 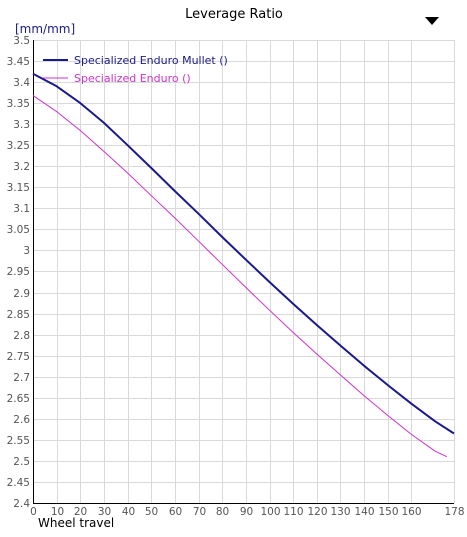 What do you see at coordinates (270, 512) in the screenshot?
I see `x-tick-label: 100` at bounding box center [270, 512].